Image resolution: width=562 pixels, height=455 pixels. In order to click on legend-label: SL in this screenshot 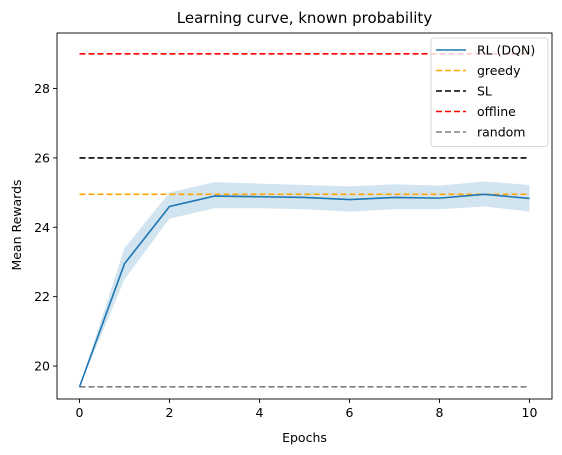, I will do `click(484, 91)`.